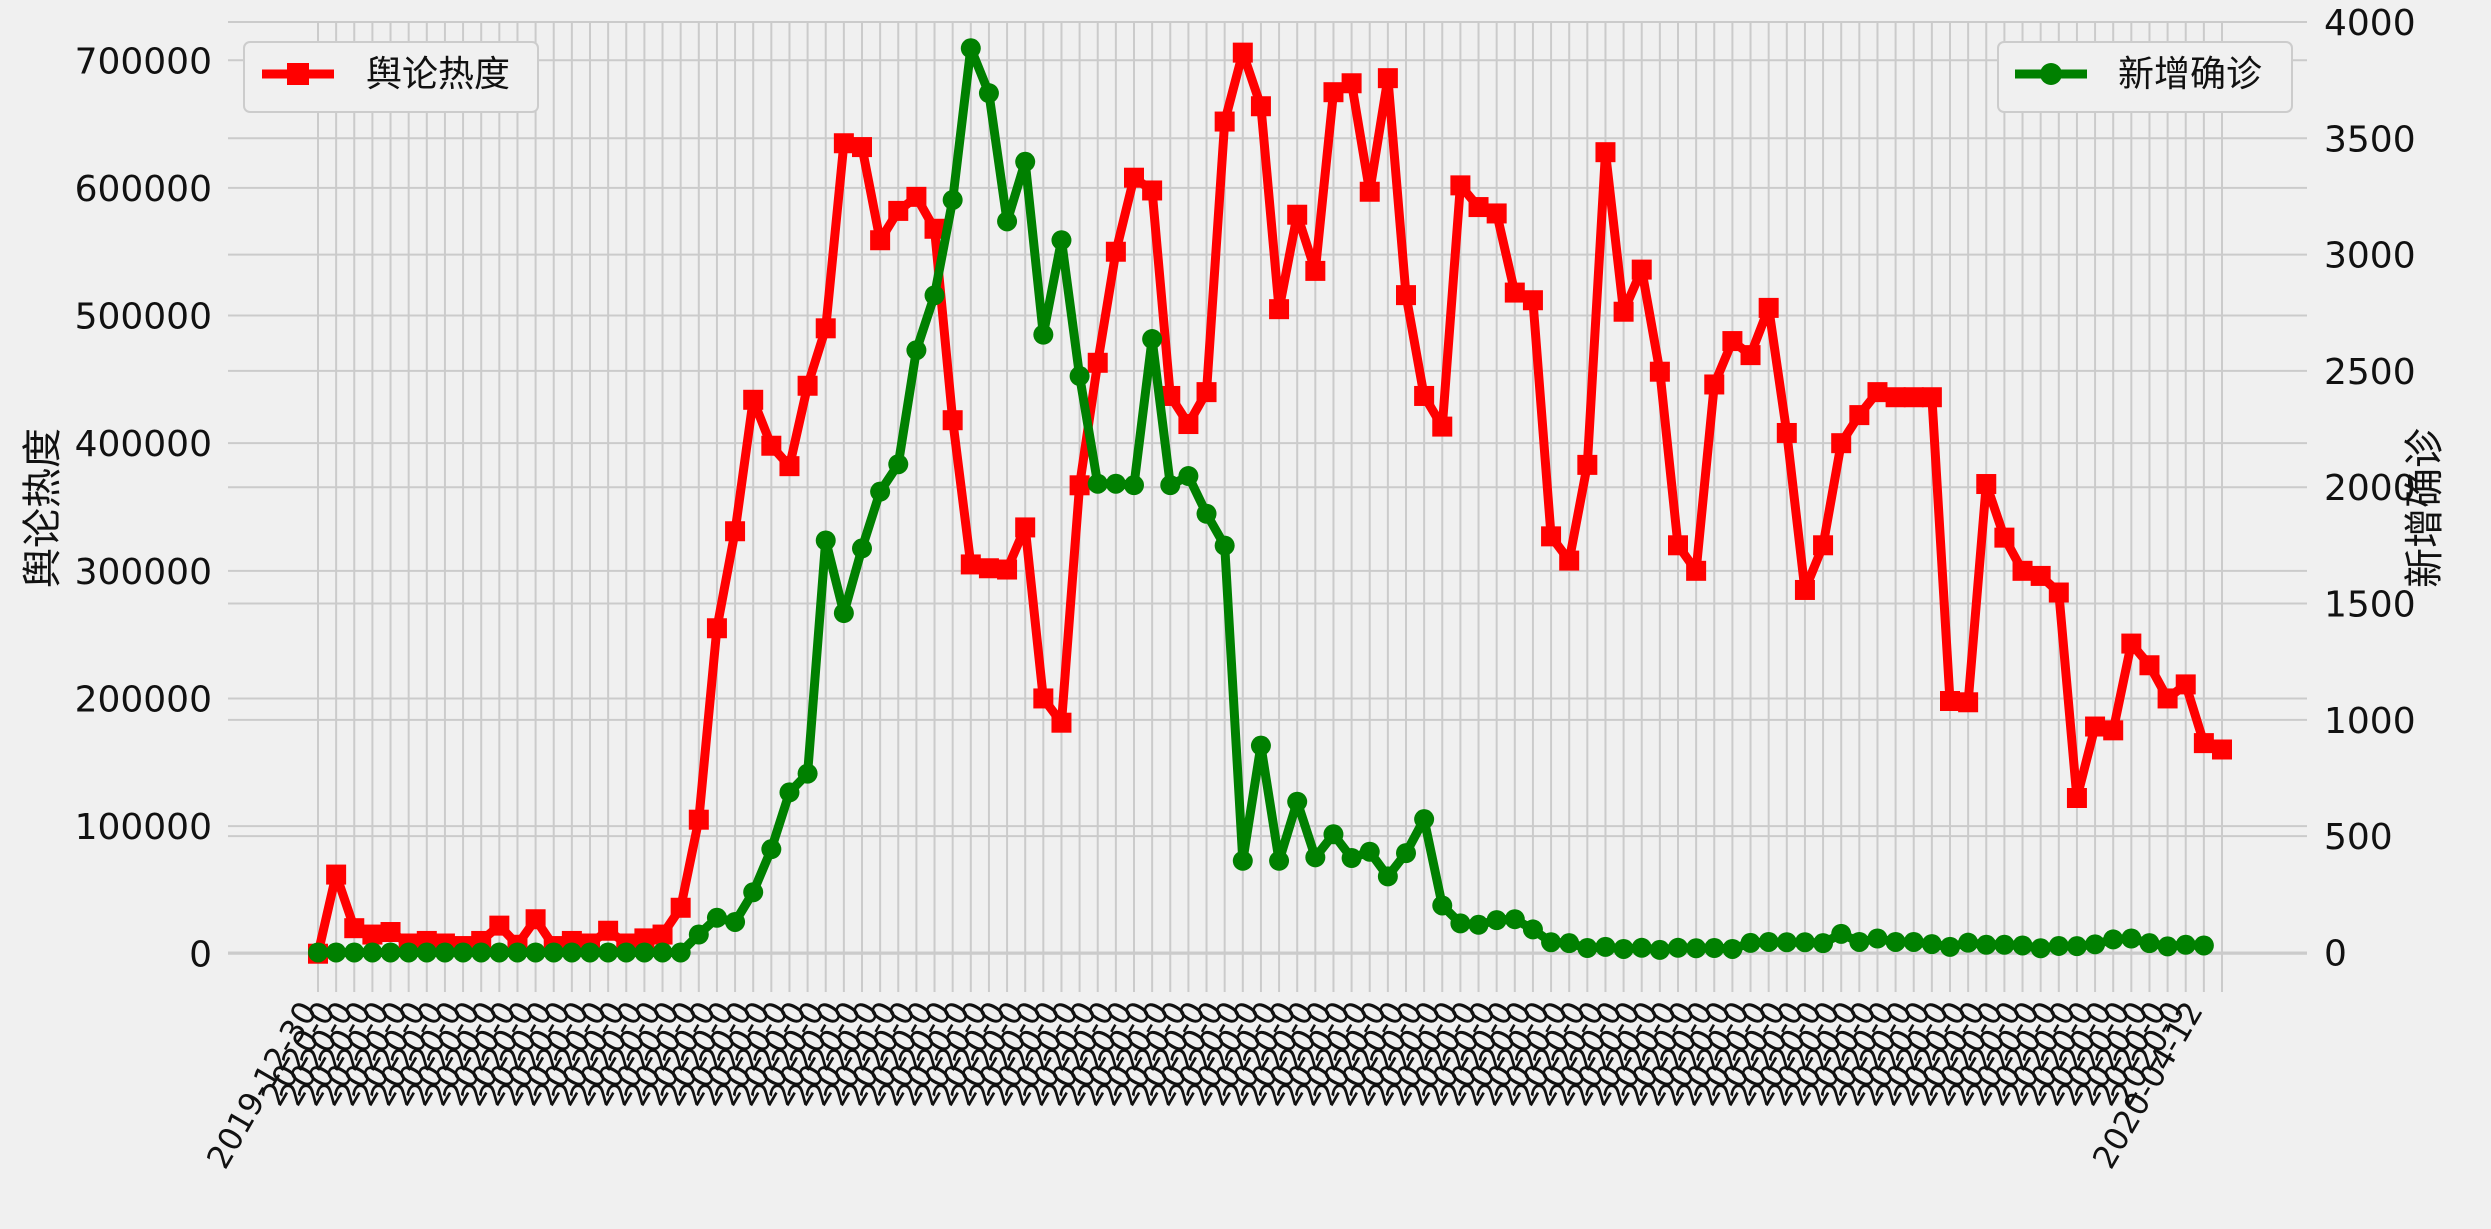 Image resolution: width=2491 pixels, height=1229 pixels. What do you see at coordinates (2051, 74) in the screenshot?
I see `legend-right-swatch-marker` at bounding box center [2051, 74].